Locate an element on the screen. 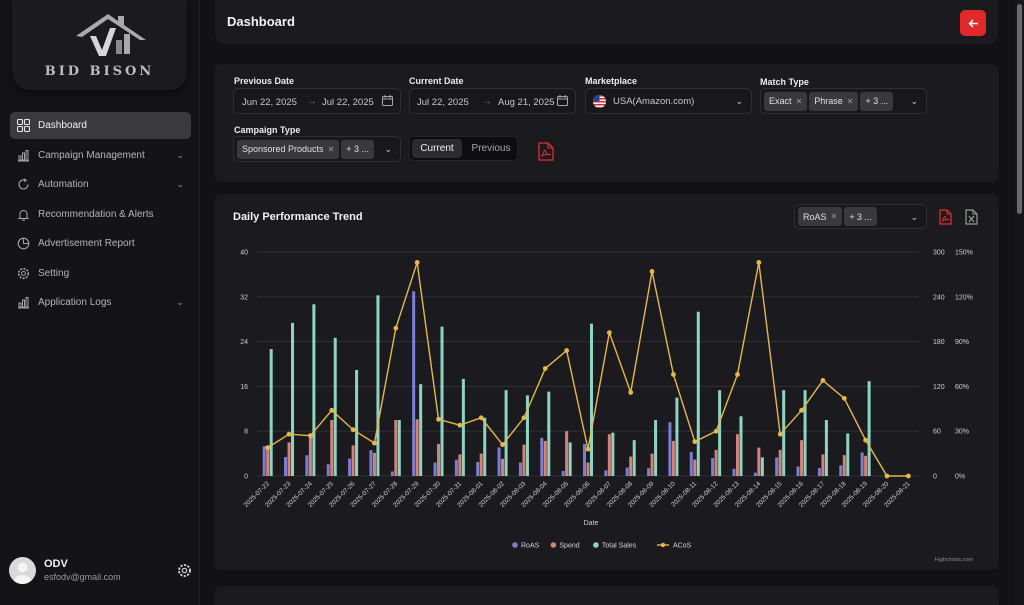  arrow-right-icon: → is located at coordinates (487, 101).